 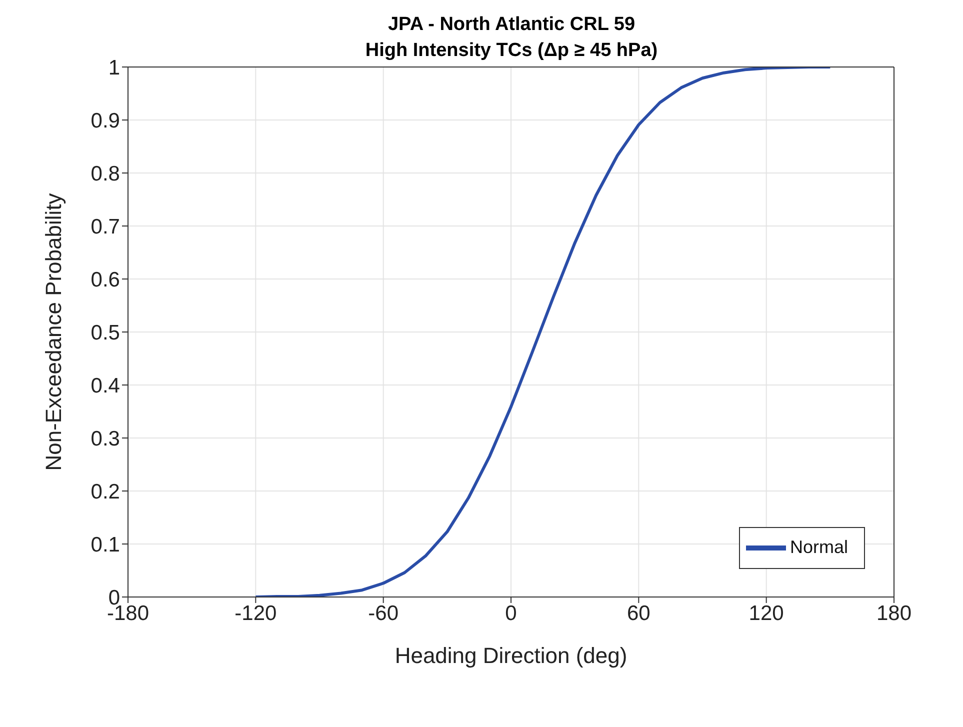 What do you see at coordinates (255, 613) in the screenshot?
I see `x-tick-label: -120` at bounding box center [255, 613].